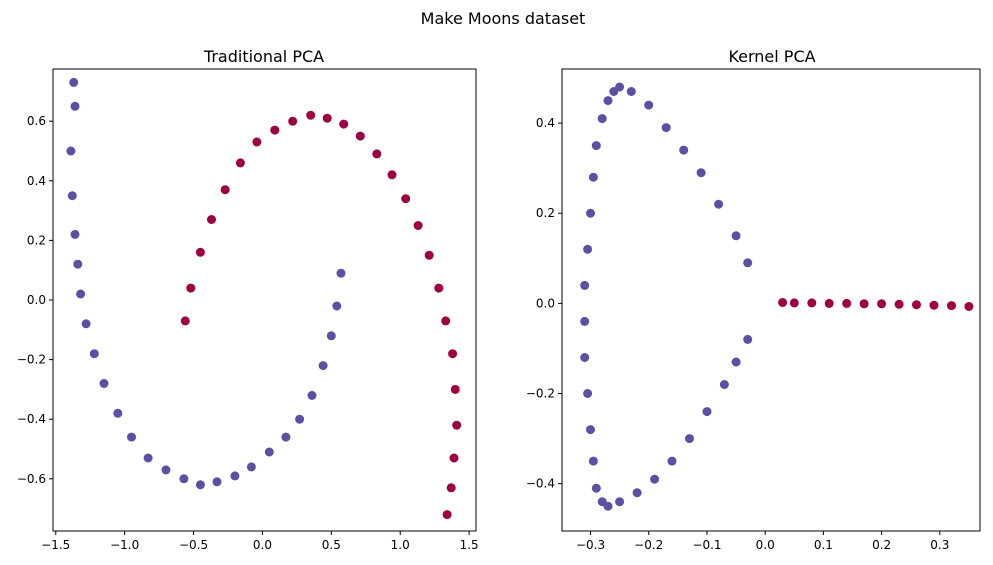 This screenshot has width=993, height=565. What do you see at coordinates (823, 545) in the screenshot?
I see `x-tick-label: 0.1` at bounding box center [823, 545].